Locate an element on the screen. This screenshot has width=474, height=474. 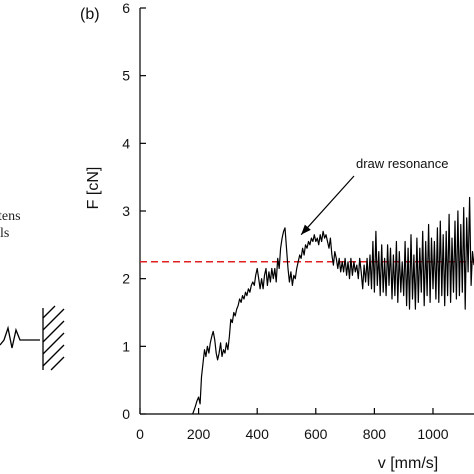
spring-zigzag-icon is located at coordinates (20, 337).